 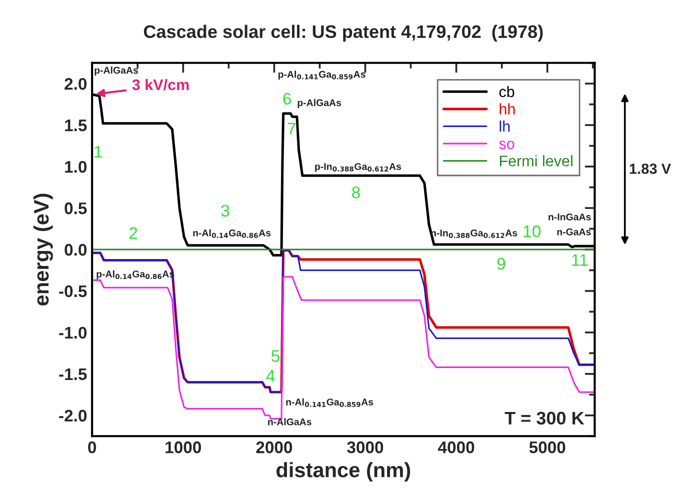 I want to click on y-tick-label: -1.0, so click(x=73, y=332).